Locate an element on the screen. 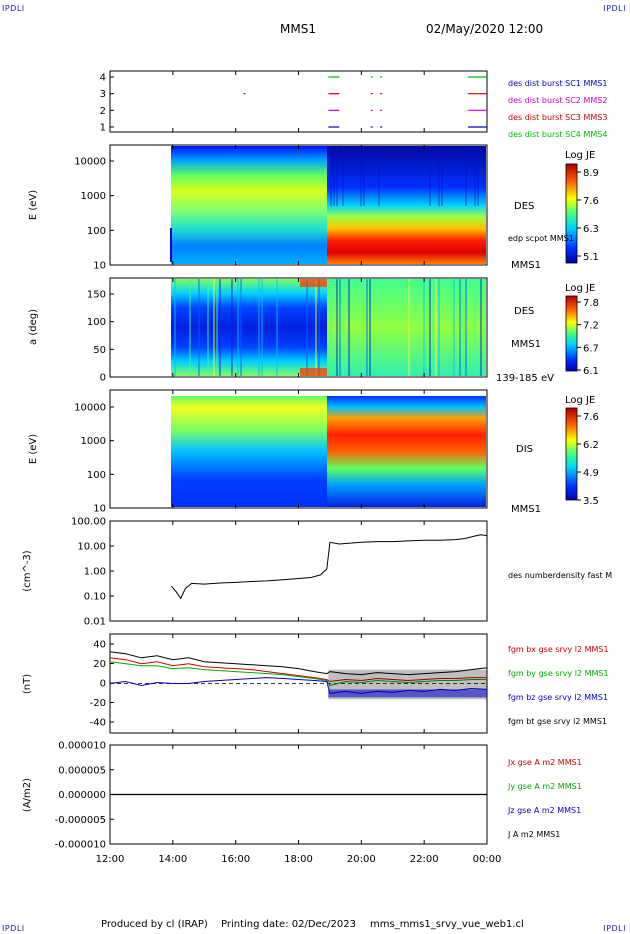 The width and height of the screenshot is (630, 934). x-tick-label: 00:00 is located at coordinates (487, 859).